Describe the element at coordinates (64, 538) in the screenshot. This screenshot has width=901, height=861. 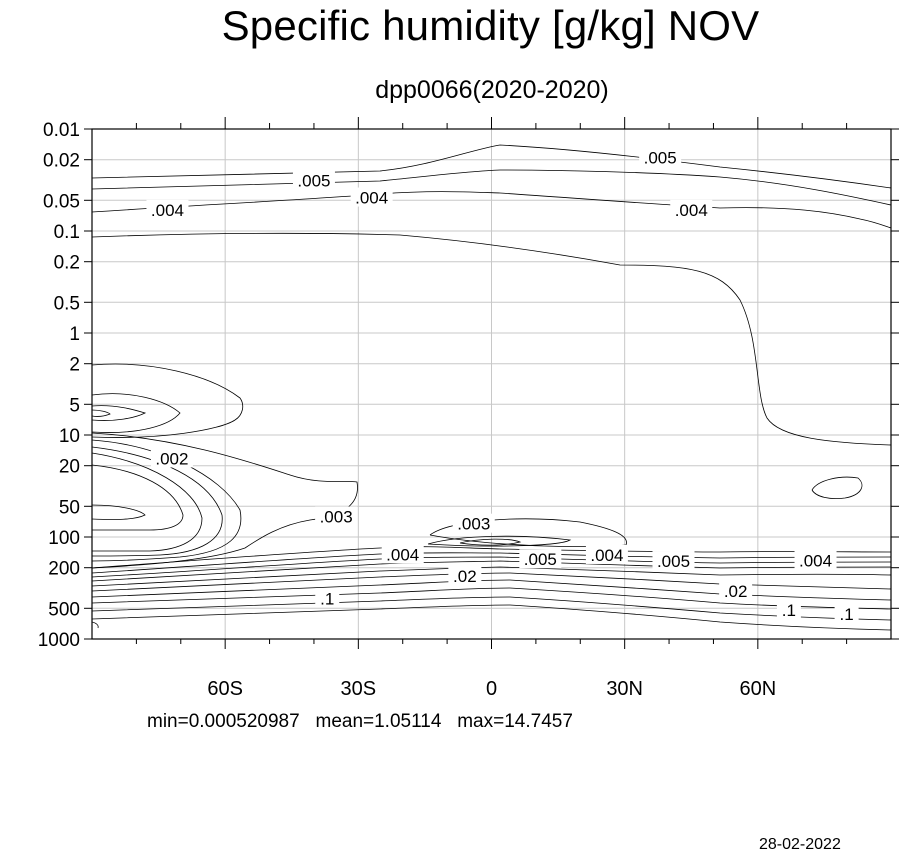
I see `y-tick-label: 100` at that location.